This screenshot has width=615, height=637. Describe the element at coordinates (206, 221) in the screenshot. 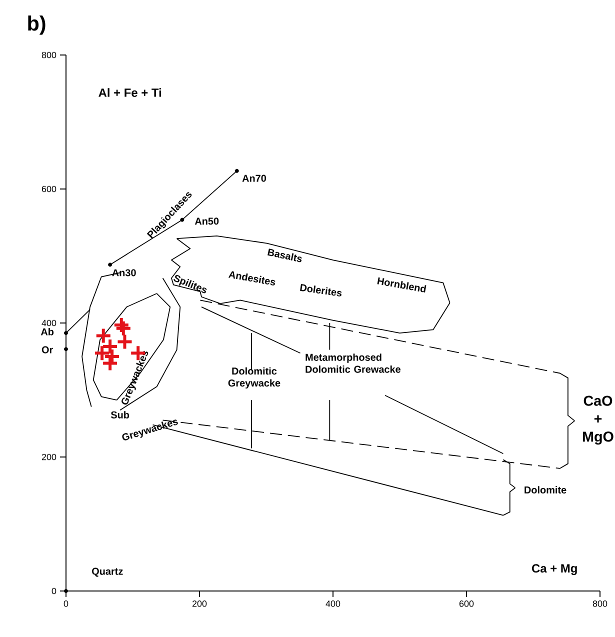

I see `annotation: An50` at that location.